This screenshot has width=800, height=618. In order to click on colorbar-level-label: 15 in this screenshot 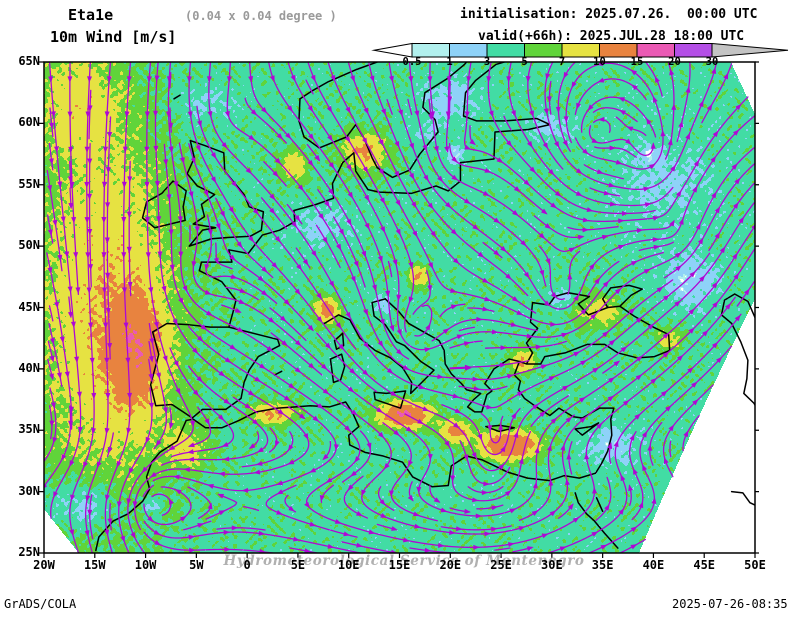, I will do `click(637, 62)`.